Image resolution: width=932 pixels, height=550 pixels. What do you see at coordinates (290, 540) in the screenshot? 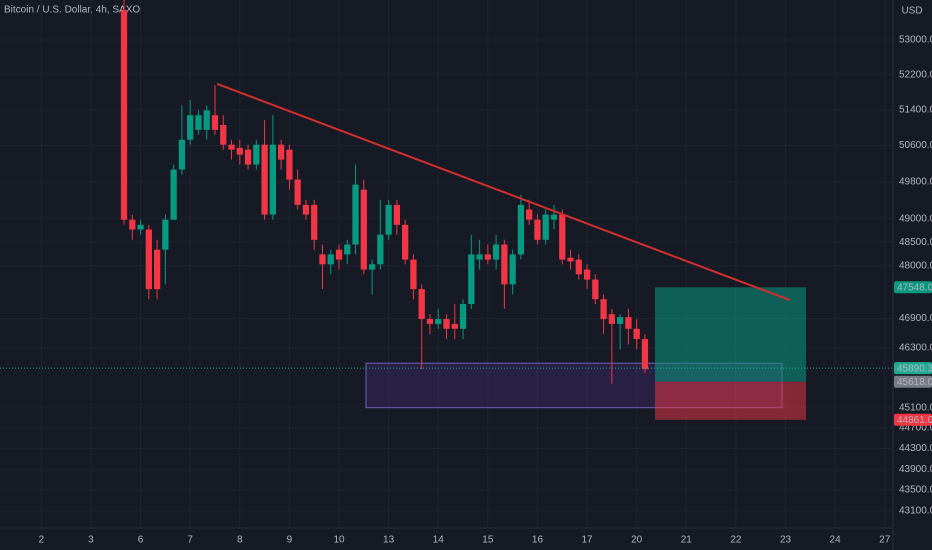
I see `x-tick-label: 9` at bounding box center [290, 540].